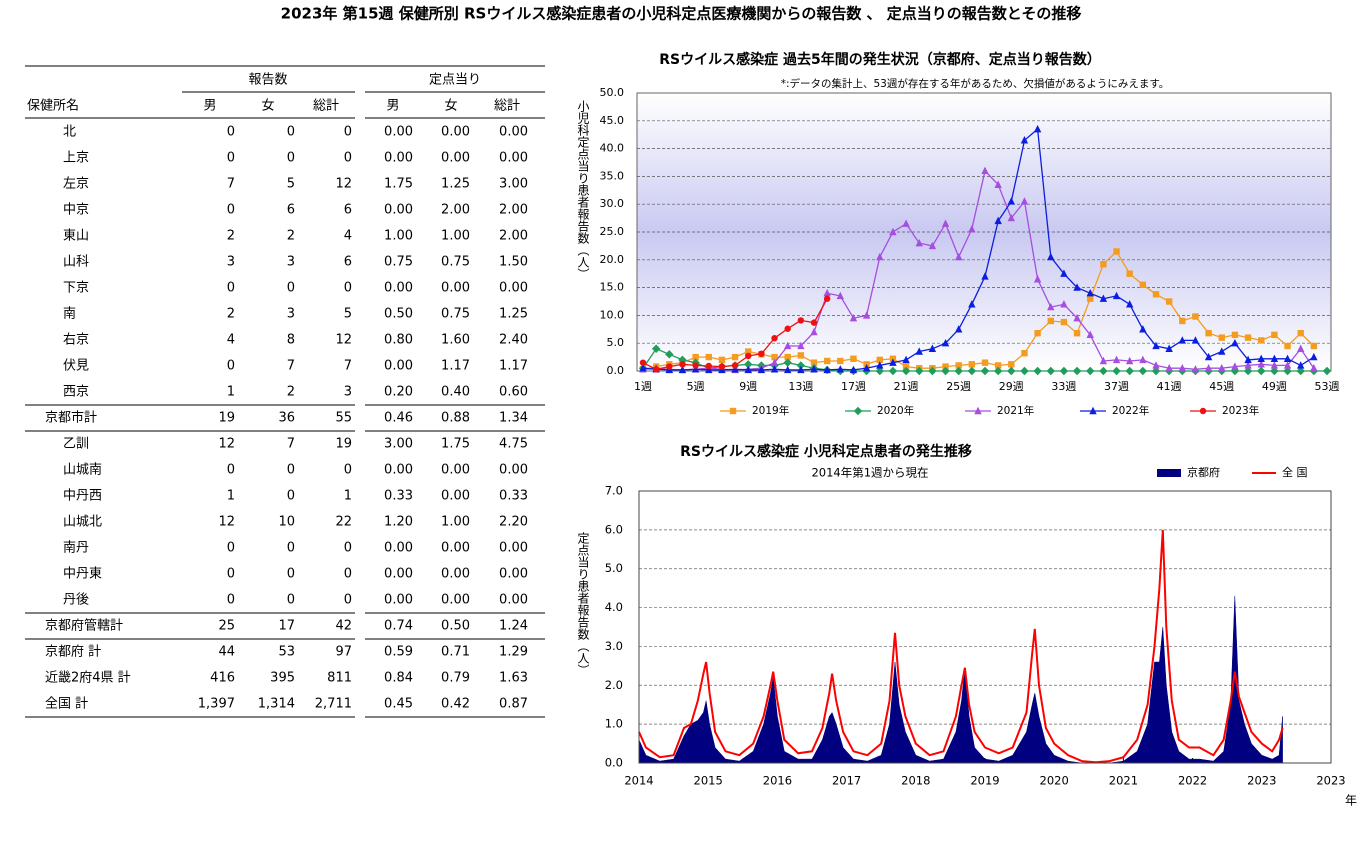 The image size is (1363, 847). I want to click on table-row-name: 京都府管轄計, so click(84, 626).